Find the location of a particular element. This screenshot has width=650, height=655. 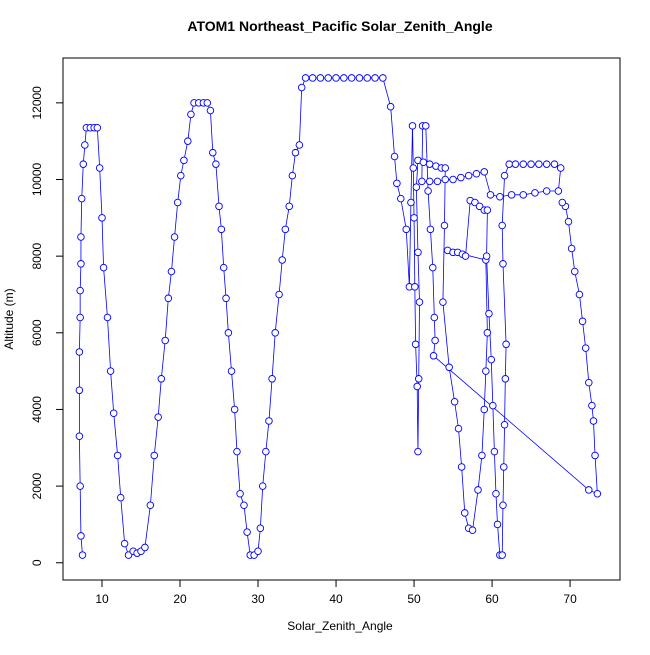

x-tick-label: 20 is located at coordinates (180, 599).